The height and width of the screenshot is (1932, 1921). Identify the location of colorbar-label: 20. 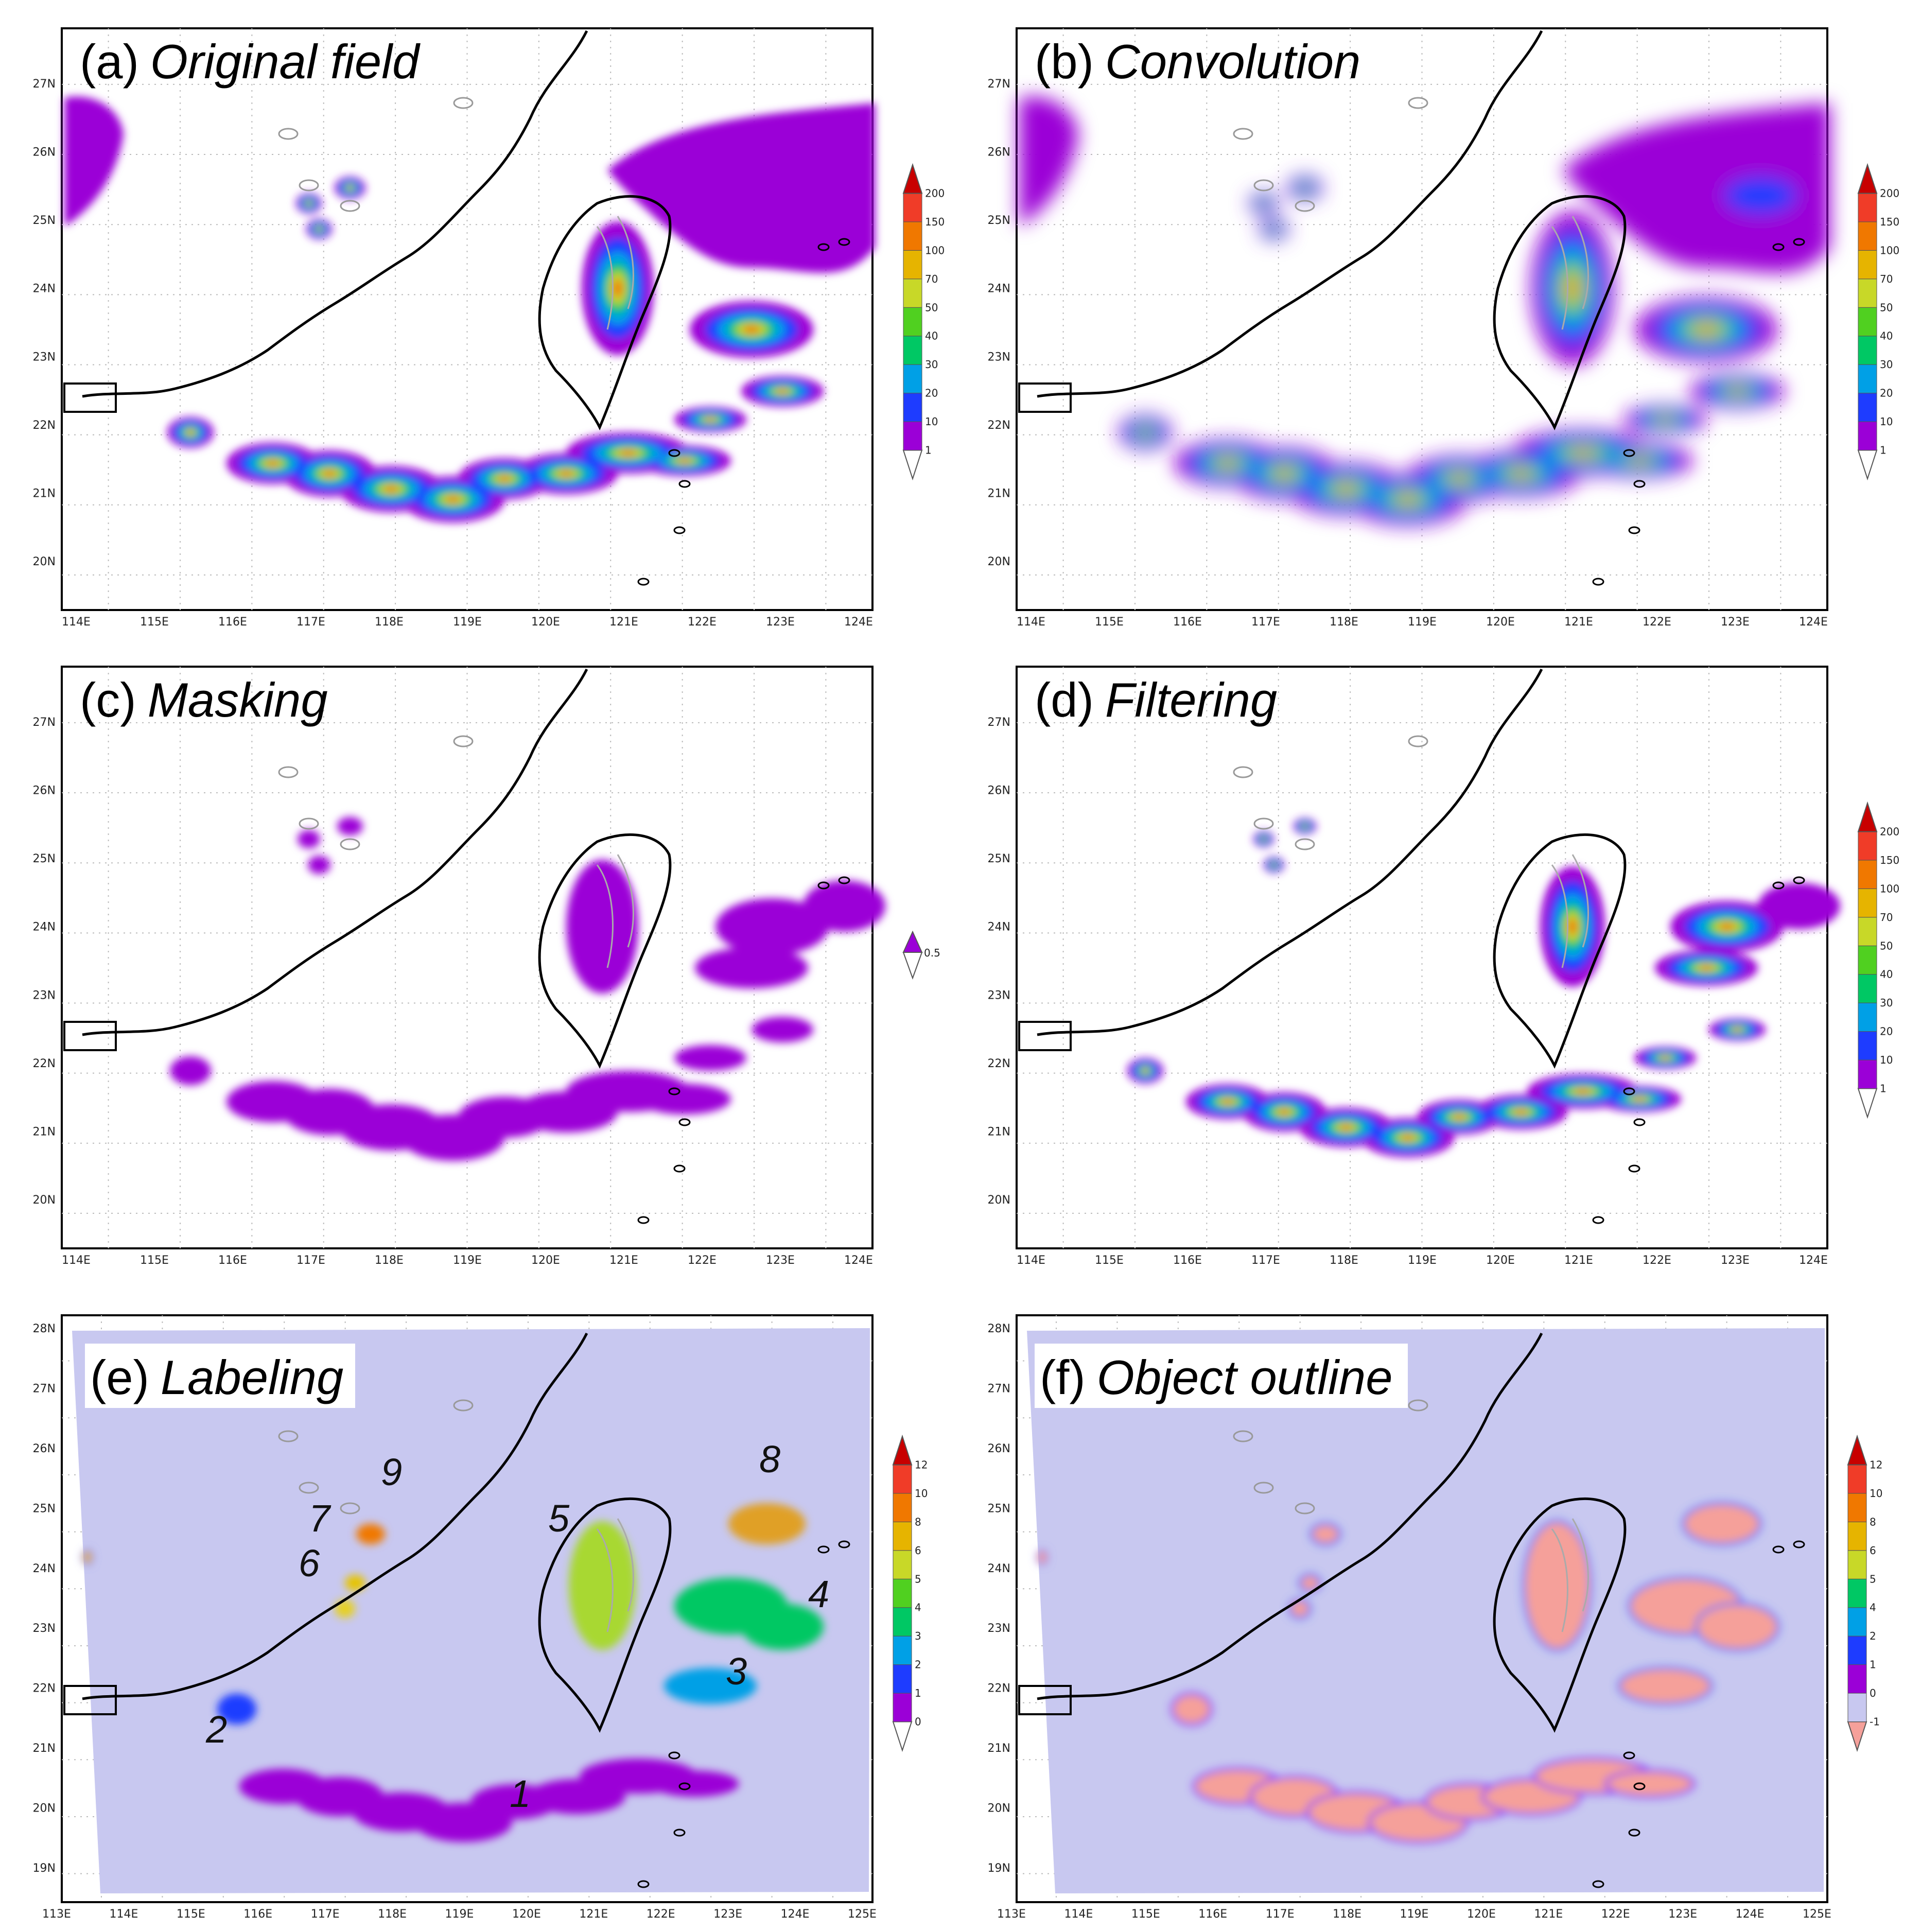
(1886, 393).